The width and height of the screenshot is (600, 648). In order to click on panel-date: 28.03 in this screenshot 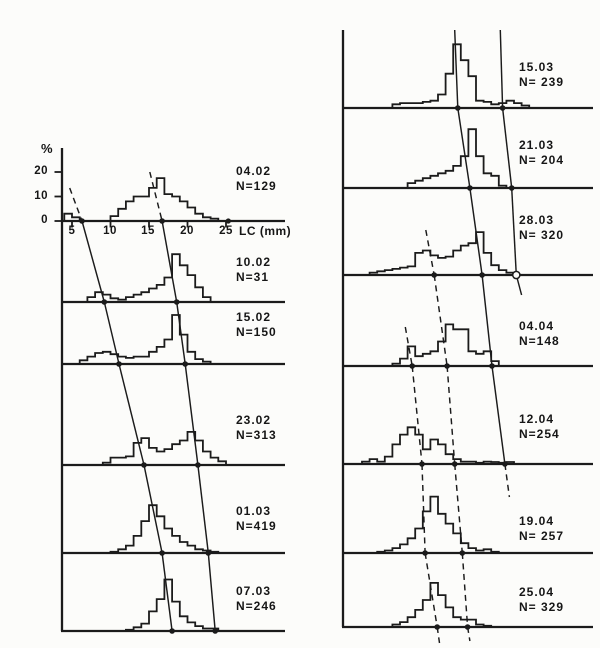, I will do `click(537, 220)`.